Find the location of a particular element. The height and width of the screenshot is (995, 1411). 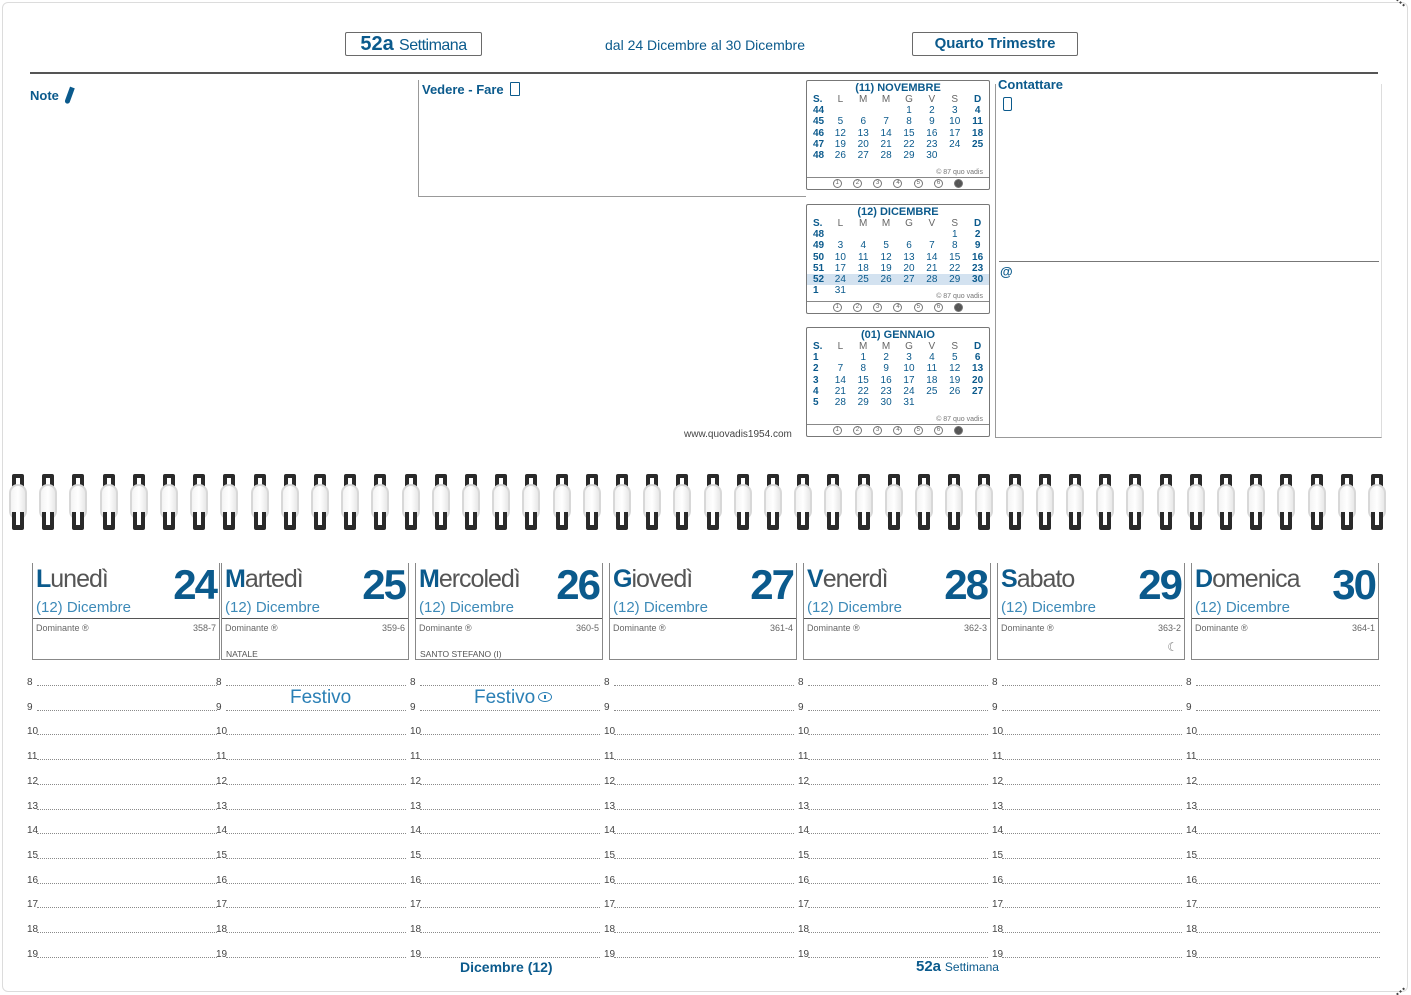

date-cell: 15 is located at coordinates (909, 133).